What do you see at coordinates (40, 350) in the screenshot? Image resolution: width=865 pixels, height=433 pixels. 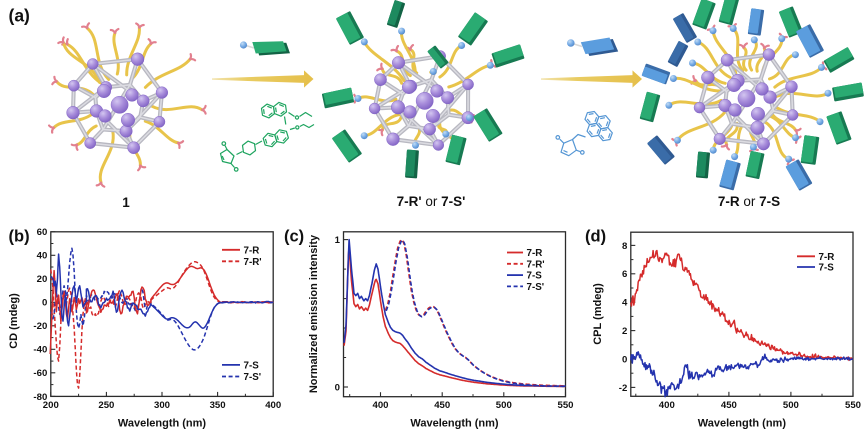 I see `svg-text: -40` at bounding box center [40, 350].